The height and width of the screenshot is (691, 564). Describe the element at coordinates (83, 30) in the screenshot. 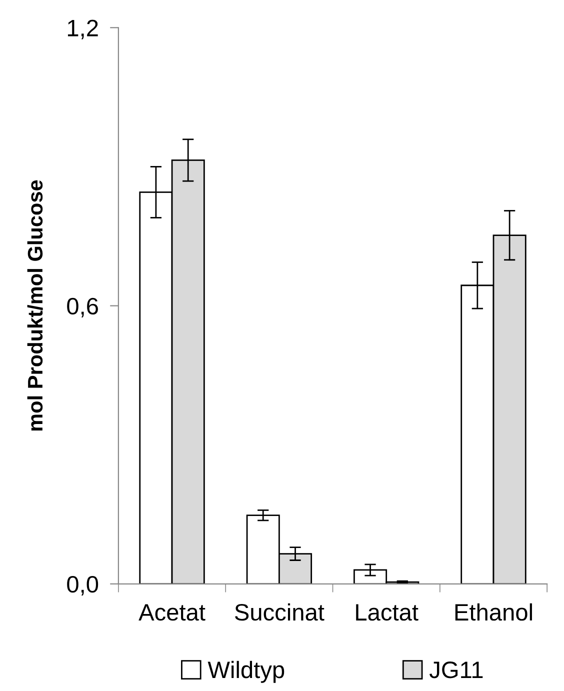

I see `y-tick-label: 1,2` at that location.